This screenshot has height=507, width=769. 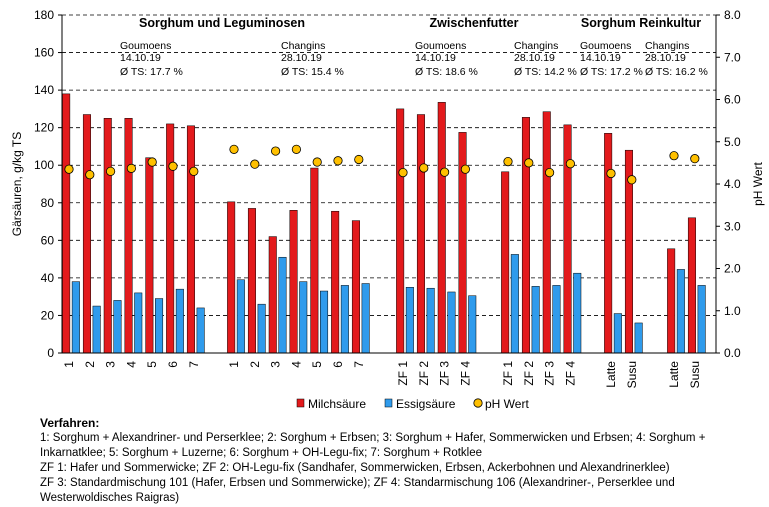 What do you see at coordinates (44, 15) in the screenshot?
I see `y-tick-label: 180` at bounding box center [44, 15].